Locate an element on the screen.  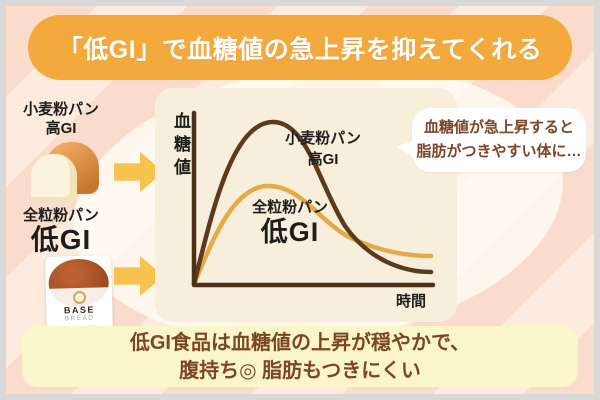
base-bread-package-image: BASE BREAD is located at coordinates (79, 295).